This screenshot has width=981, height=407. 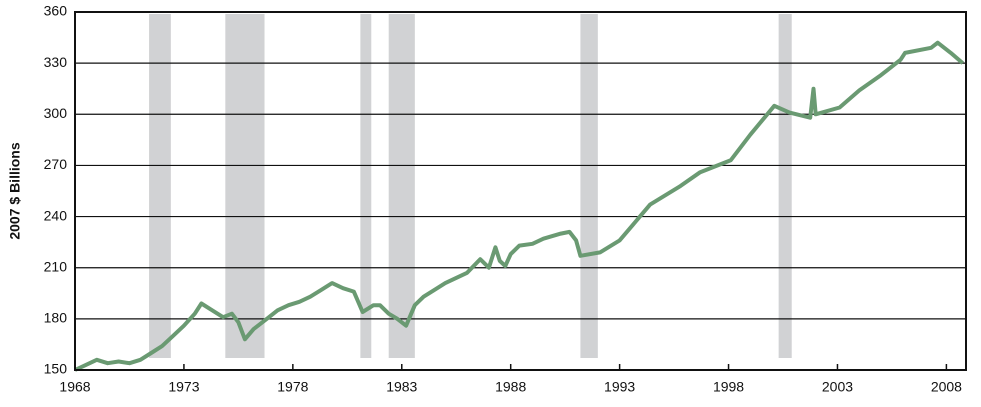 I want to click on x-tick-label: 2003, so click(x=837, y=387).